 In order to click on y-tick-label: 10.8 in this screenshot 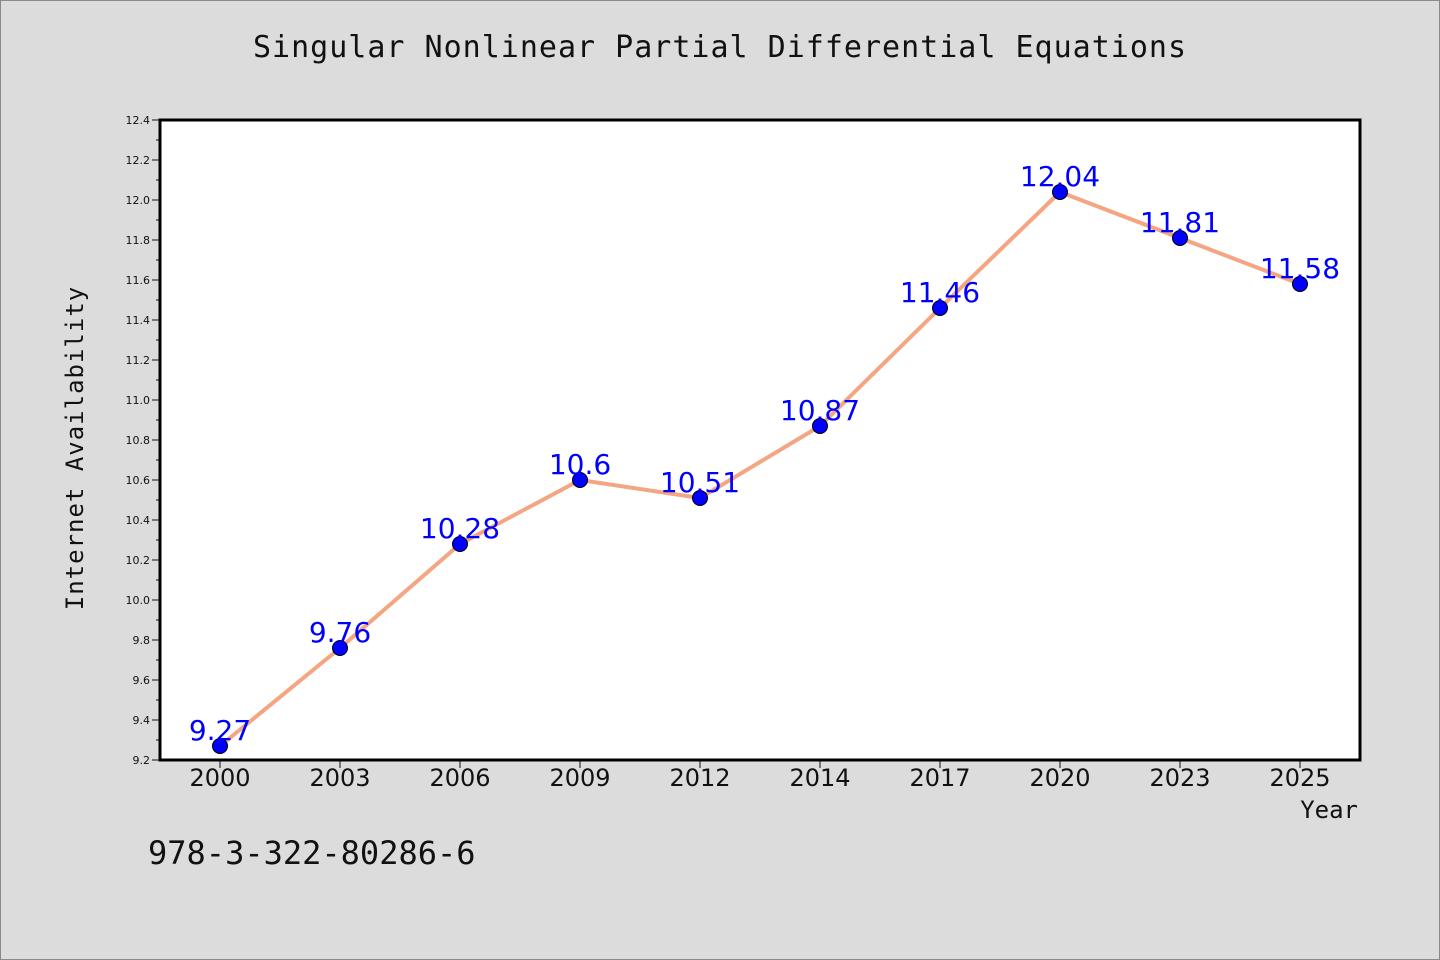, I will do `click(138, 440)`.